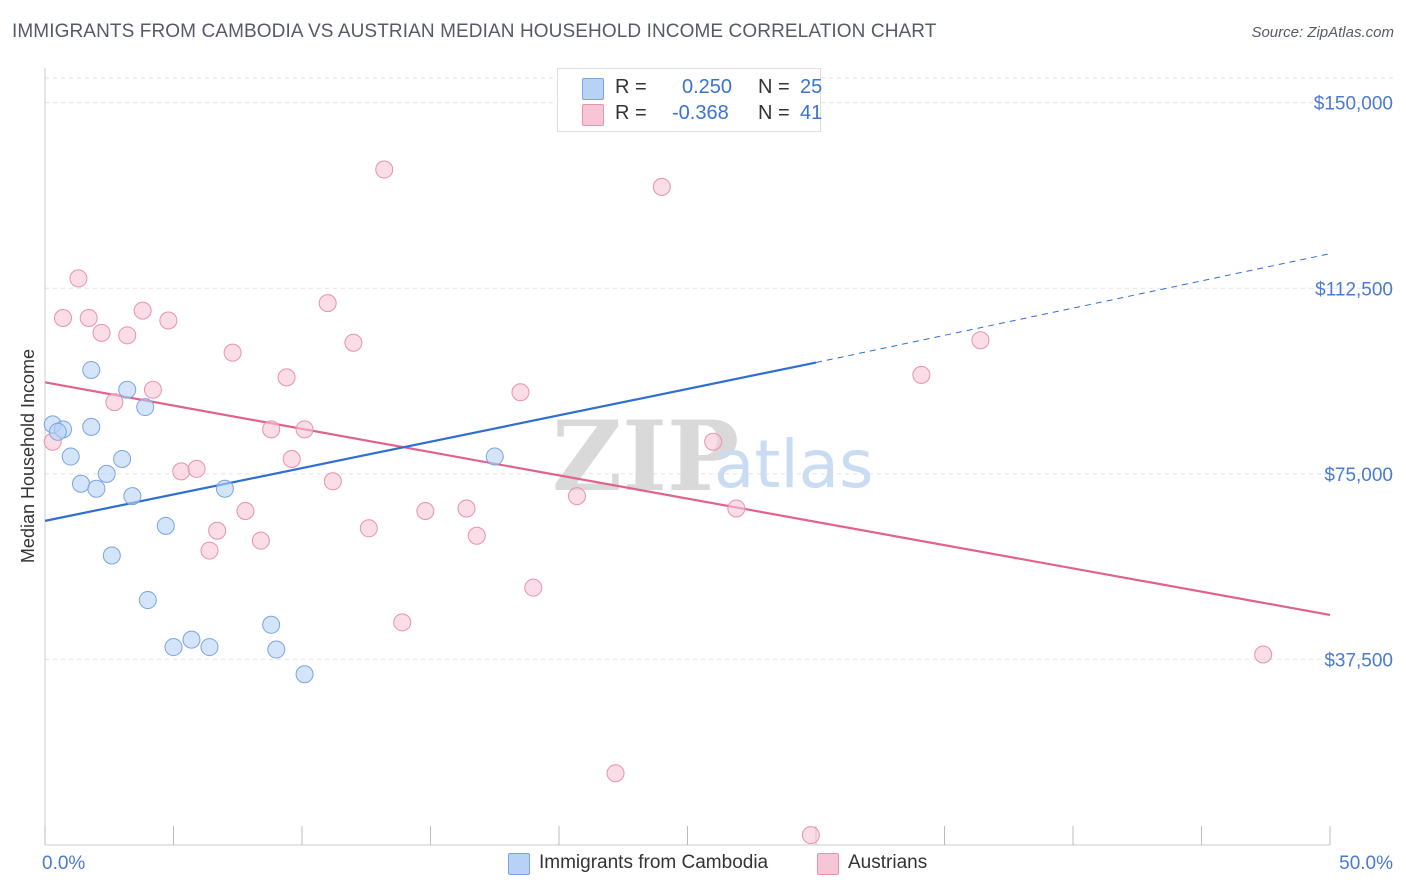 This screenshot has width=1406, height=892. I want to click on legend-label-cambodia: Immigrants from Cambodia, so click(654, 862).